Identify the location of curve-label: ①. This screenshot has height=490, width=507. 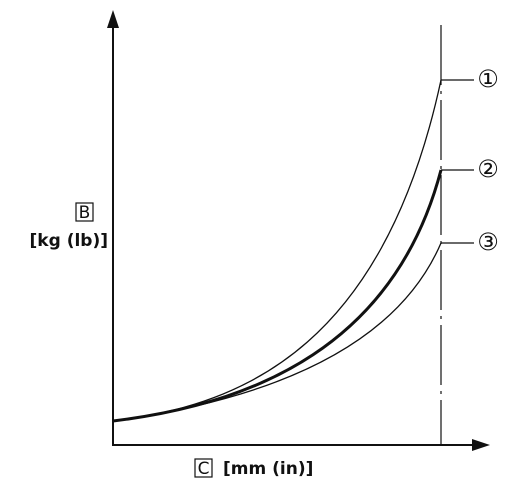
(488, 79).